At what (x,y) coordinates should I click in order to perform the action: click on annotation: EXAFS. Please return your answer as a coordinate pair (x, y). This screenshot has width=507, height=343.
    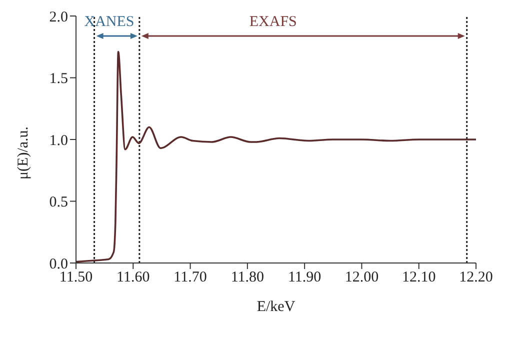
    Looking at the image, I should click on (273, 22).